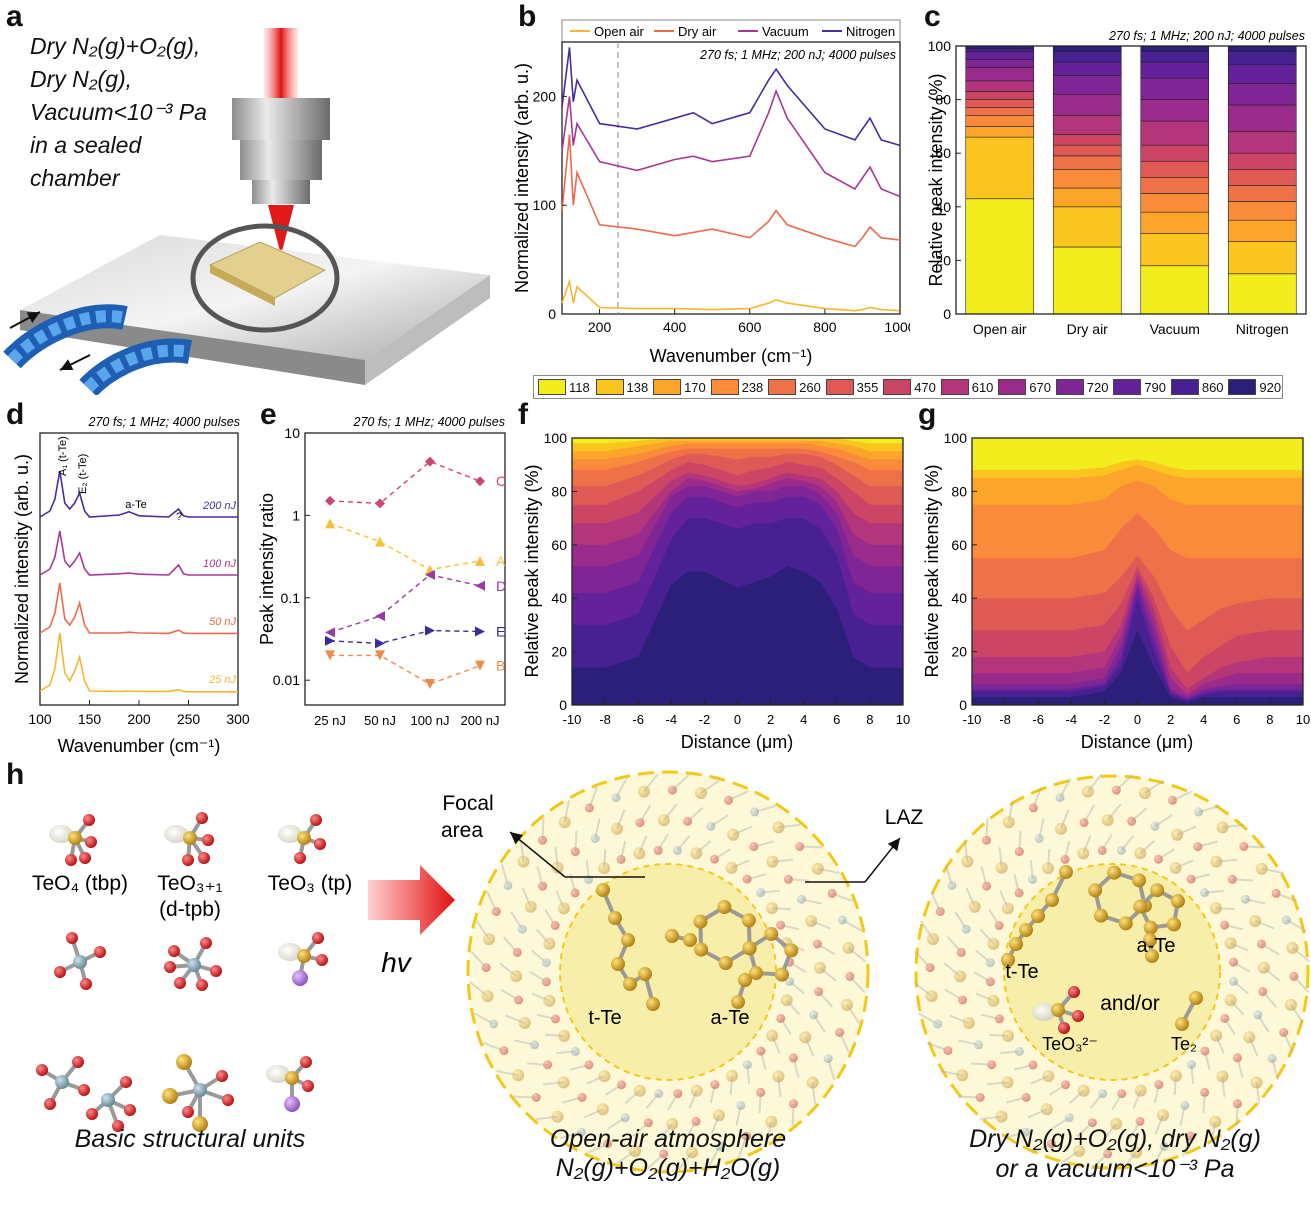 The height and width of the screenshot is (1222, 1311). What do you see at coordinates (1070, 1044) in the screenshot?
I see `right-label-teo3: TeO₃²⁻` at bounding box center [1070, 1044].